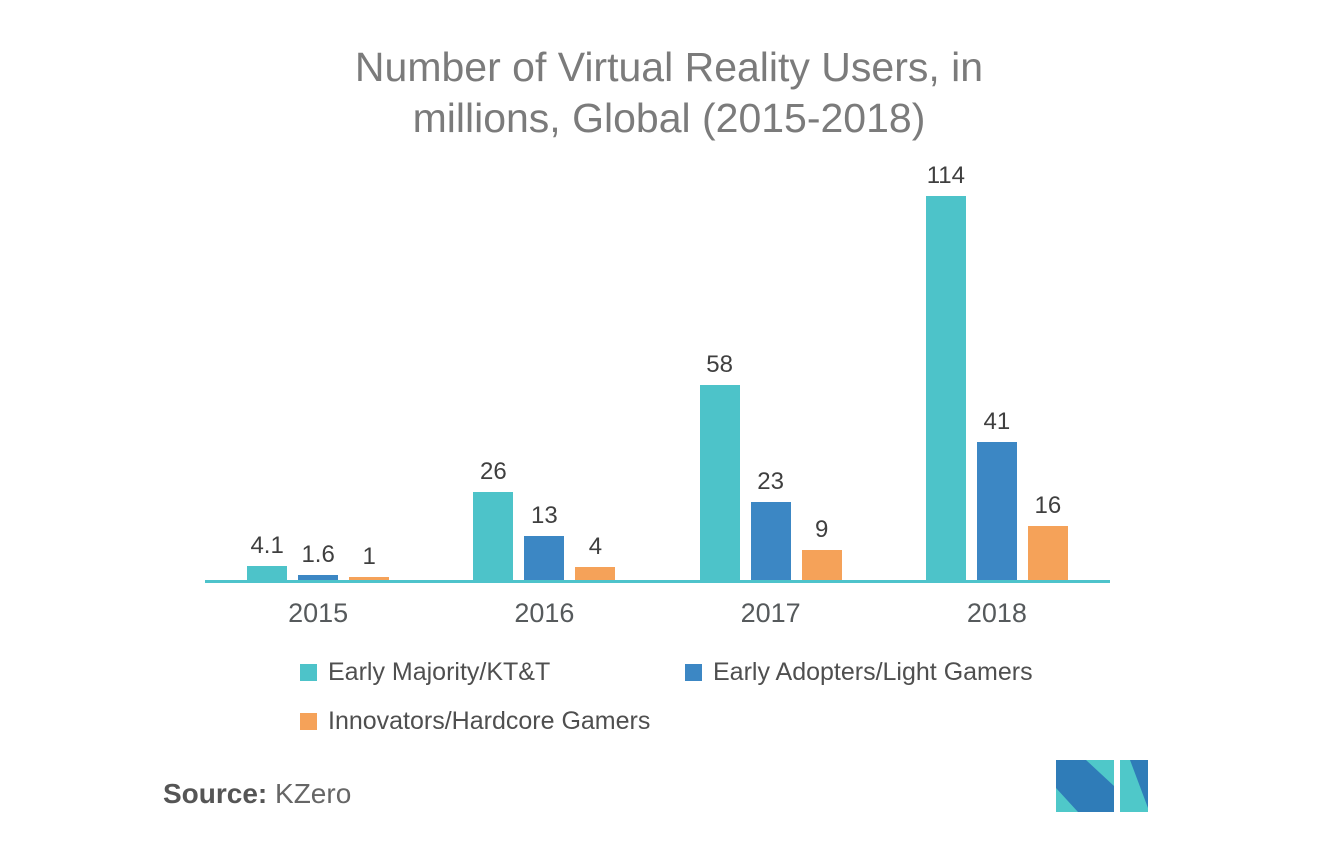 Image resolution: width=1338 pixels, height=848 pixels. Describe the element at coordinates (318, 370) in the screenshot. I see `bar-group-2015: 4.1 1.6 1` at that location.